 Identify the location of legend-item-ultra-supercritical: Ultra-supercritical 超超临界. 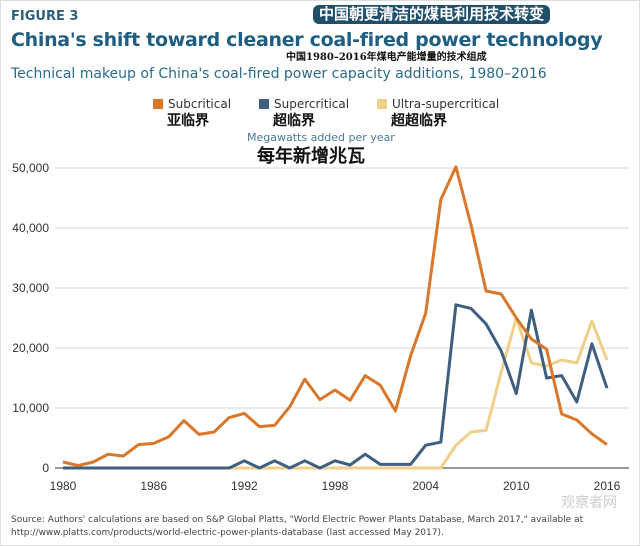
(438, 113).